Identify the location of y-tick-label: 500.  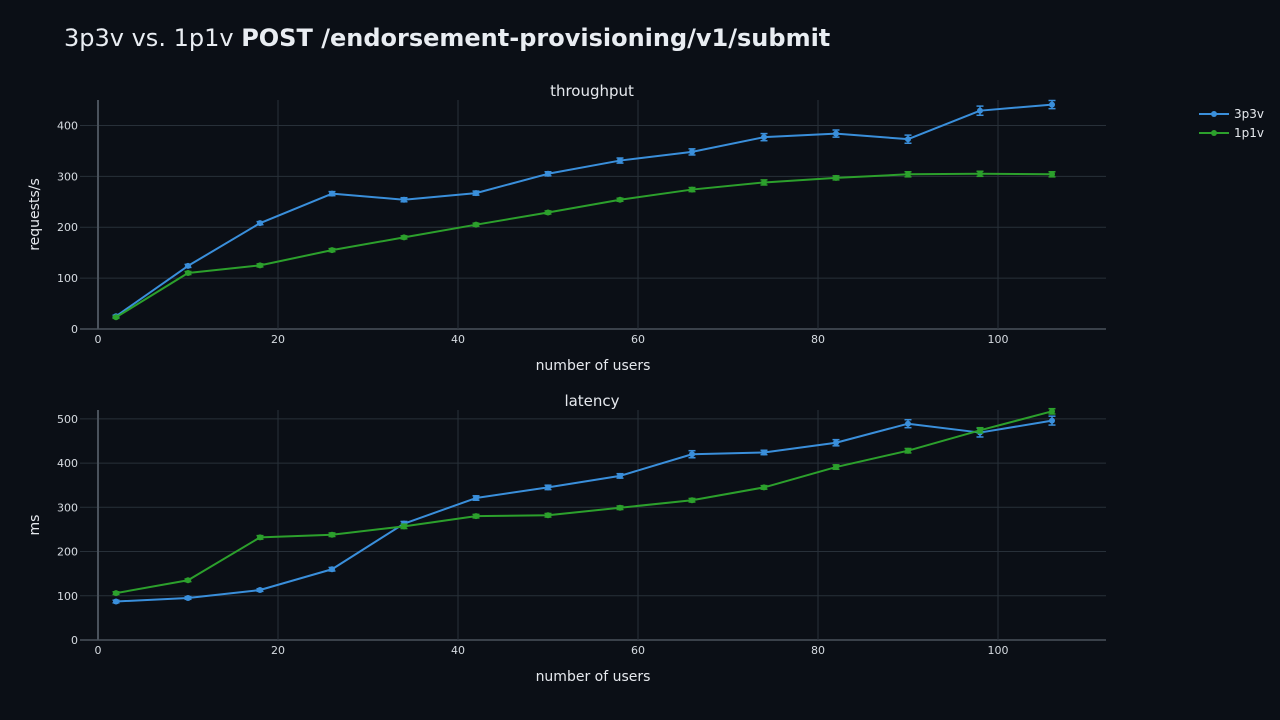
(67, 419).